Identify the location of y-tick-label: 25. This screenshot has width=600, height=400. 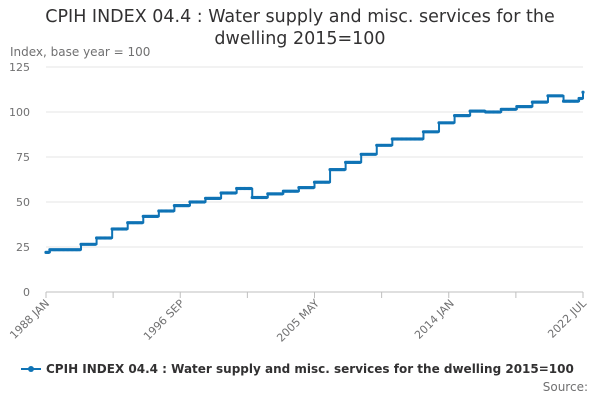
(23, 247).